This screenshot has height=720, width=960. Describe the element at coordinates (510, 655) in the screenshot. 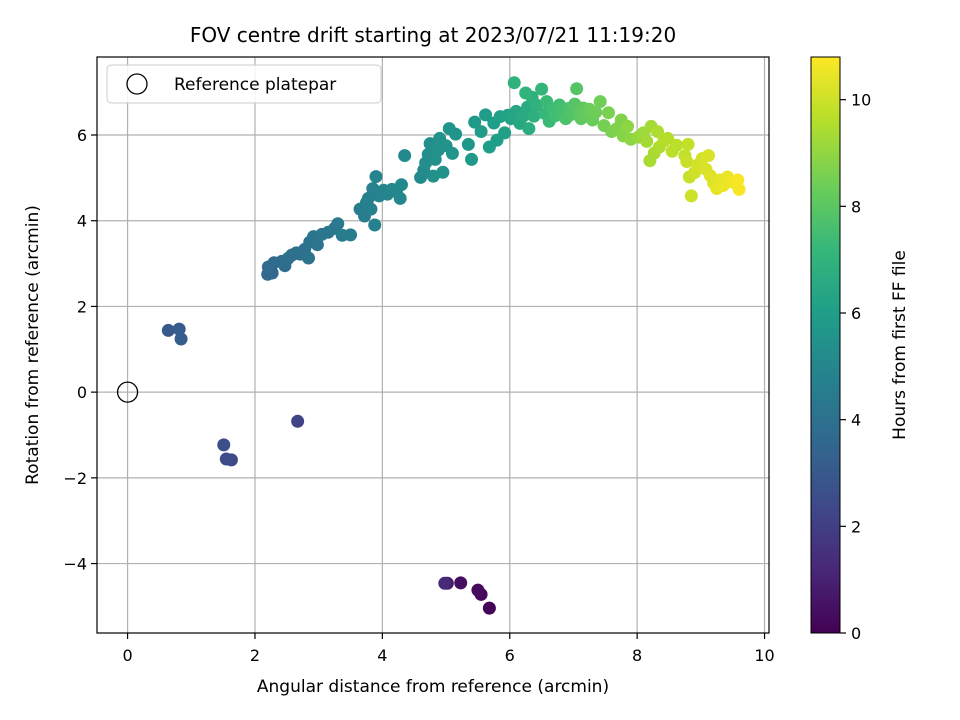

I see `x-tick-label: 6` at that location.